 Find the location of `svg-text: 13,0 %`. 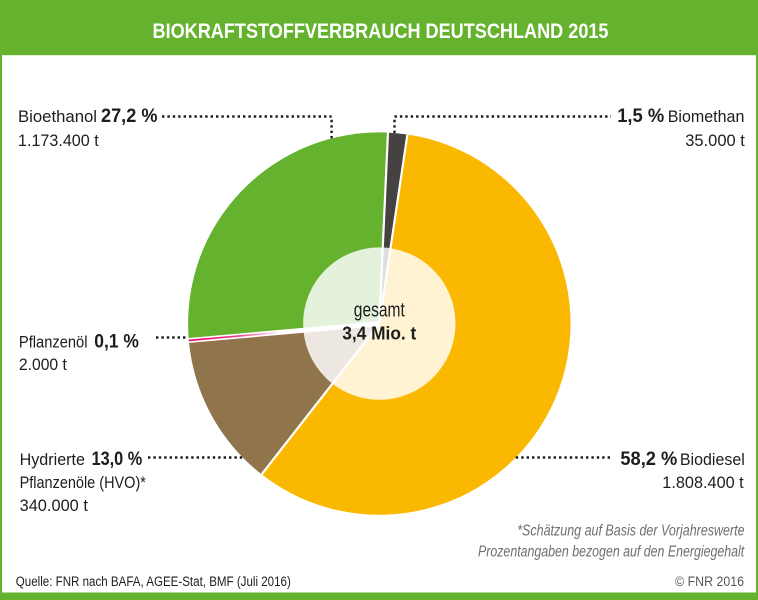

svg-text: 13,0 % is located at coordinates (117, 459).